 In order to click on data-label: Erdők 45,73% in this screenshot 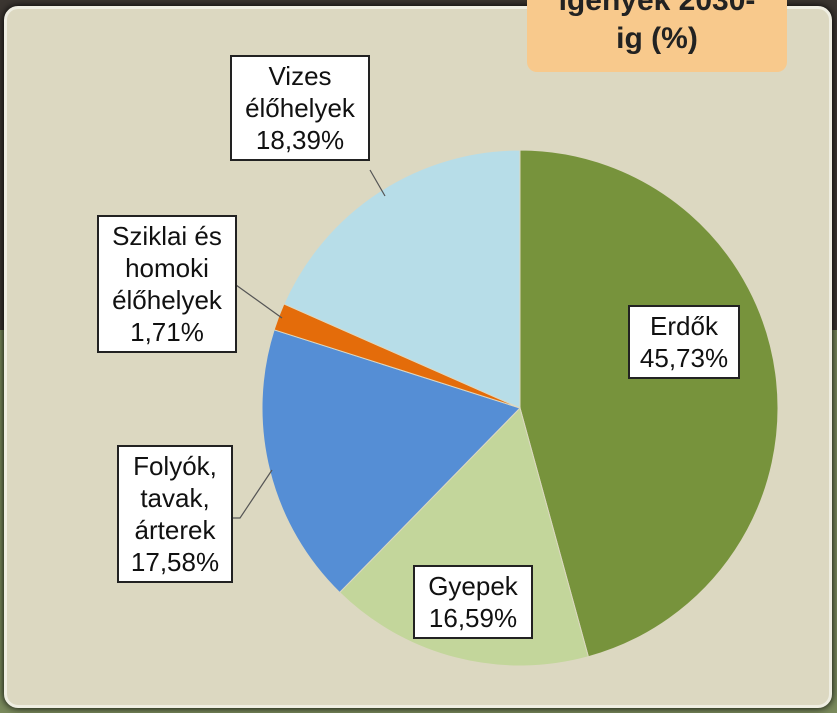, I will do `click(684, 342)`.